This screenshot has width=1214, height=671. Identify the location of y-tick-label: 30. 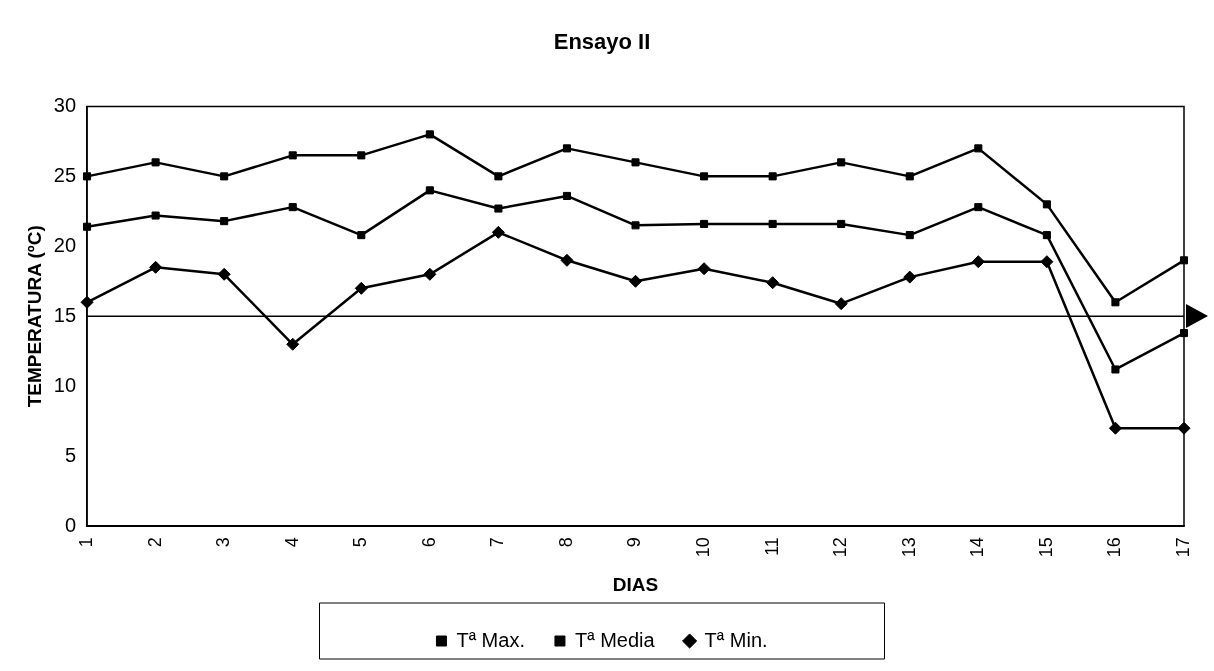
(65, 104).